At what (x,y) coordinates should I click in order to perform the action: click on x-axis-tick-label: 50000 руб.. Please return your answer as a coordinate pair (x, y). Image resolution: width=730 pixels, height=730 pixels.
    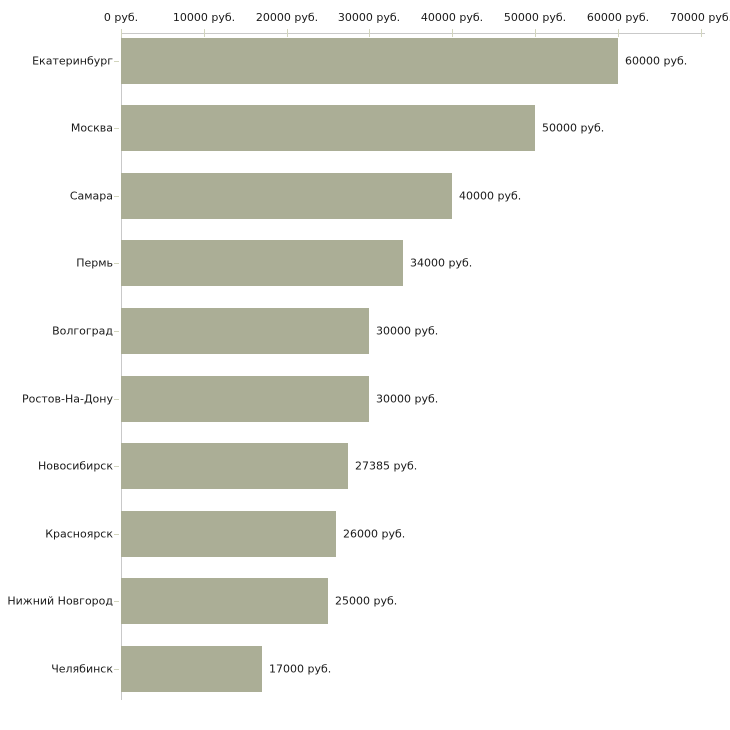
    Looking at the image, I should click on (535, 17).